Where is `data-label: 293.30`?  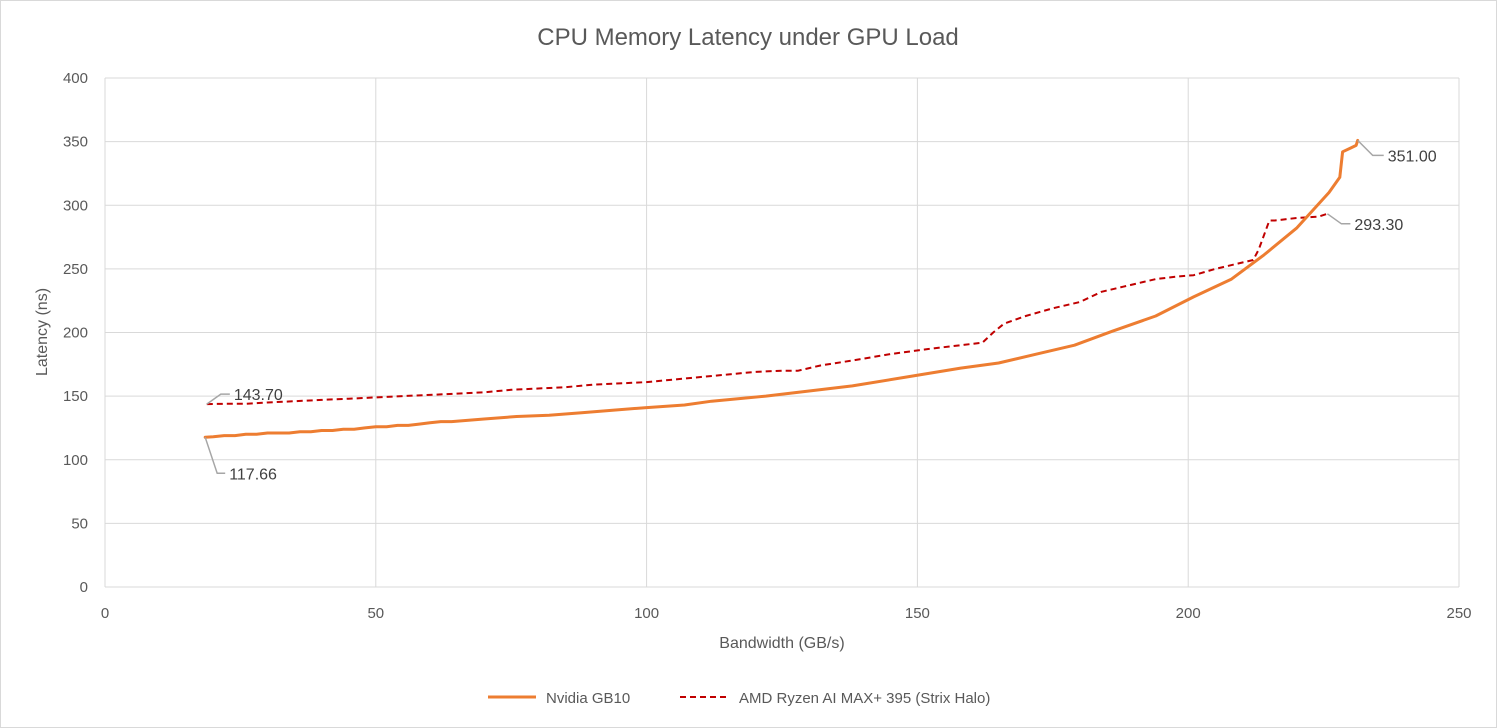
data-label: 293.30 is located at coordinates (1378, 225).